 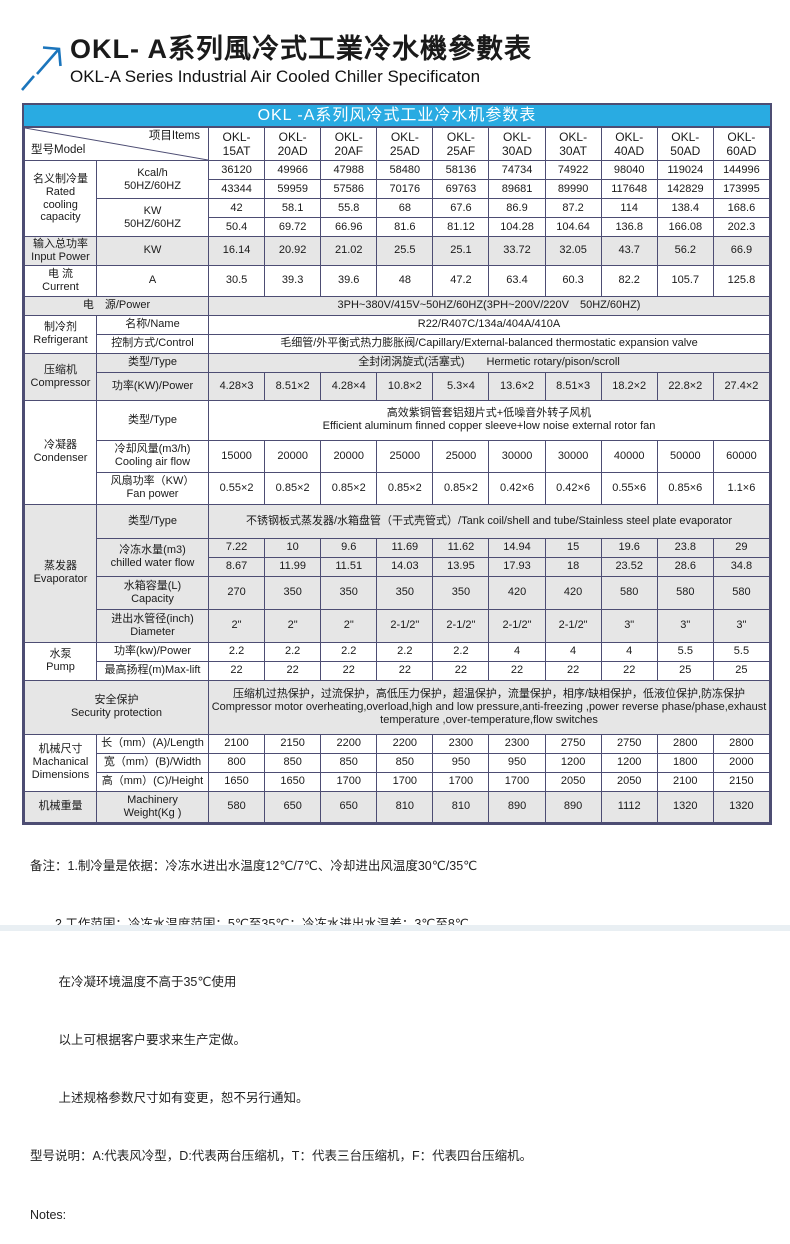 I want to click on table-cell: 10, so click(x=293, y=547).